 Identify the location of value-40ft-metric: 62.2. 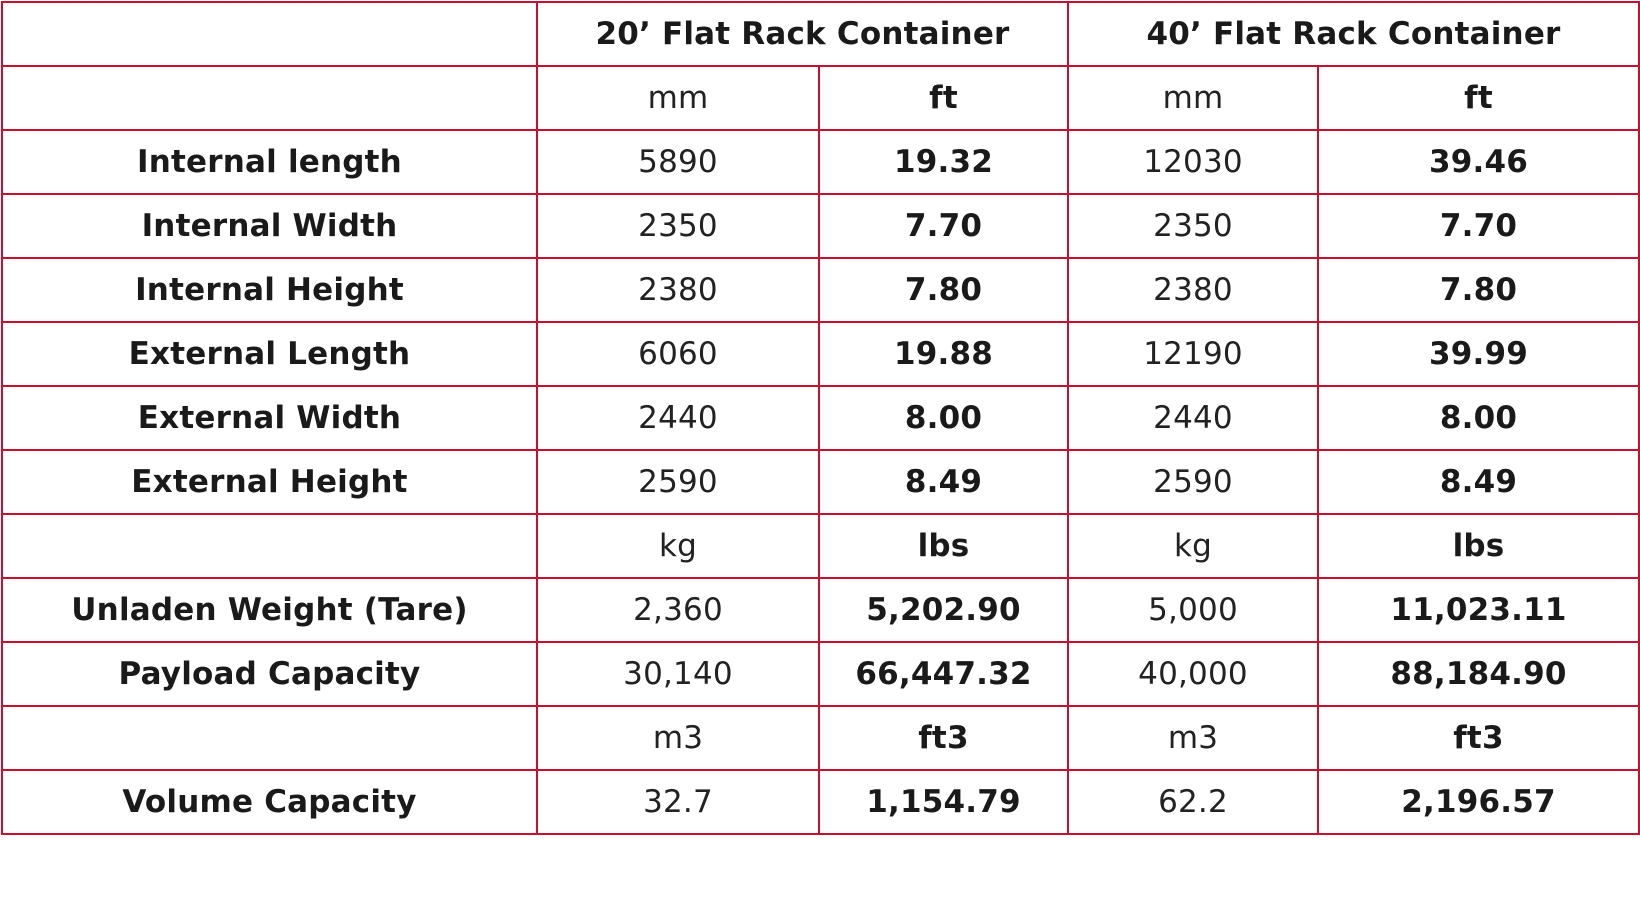
(1193, 802).